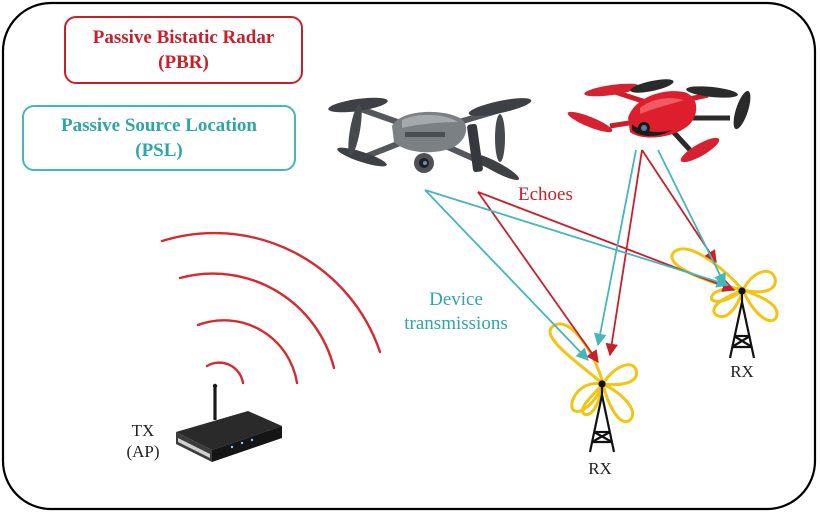 This screenshot has height=514, width=820. Describe the element at coordinates (143, 430) in the screenshot. I see `tx-label-line1: TX` at that location.